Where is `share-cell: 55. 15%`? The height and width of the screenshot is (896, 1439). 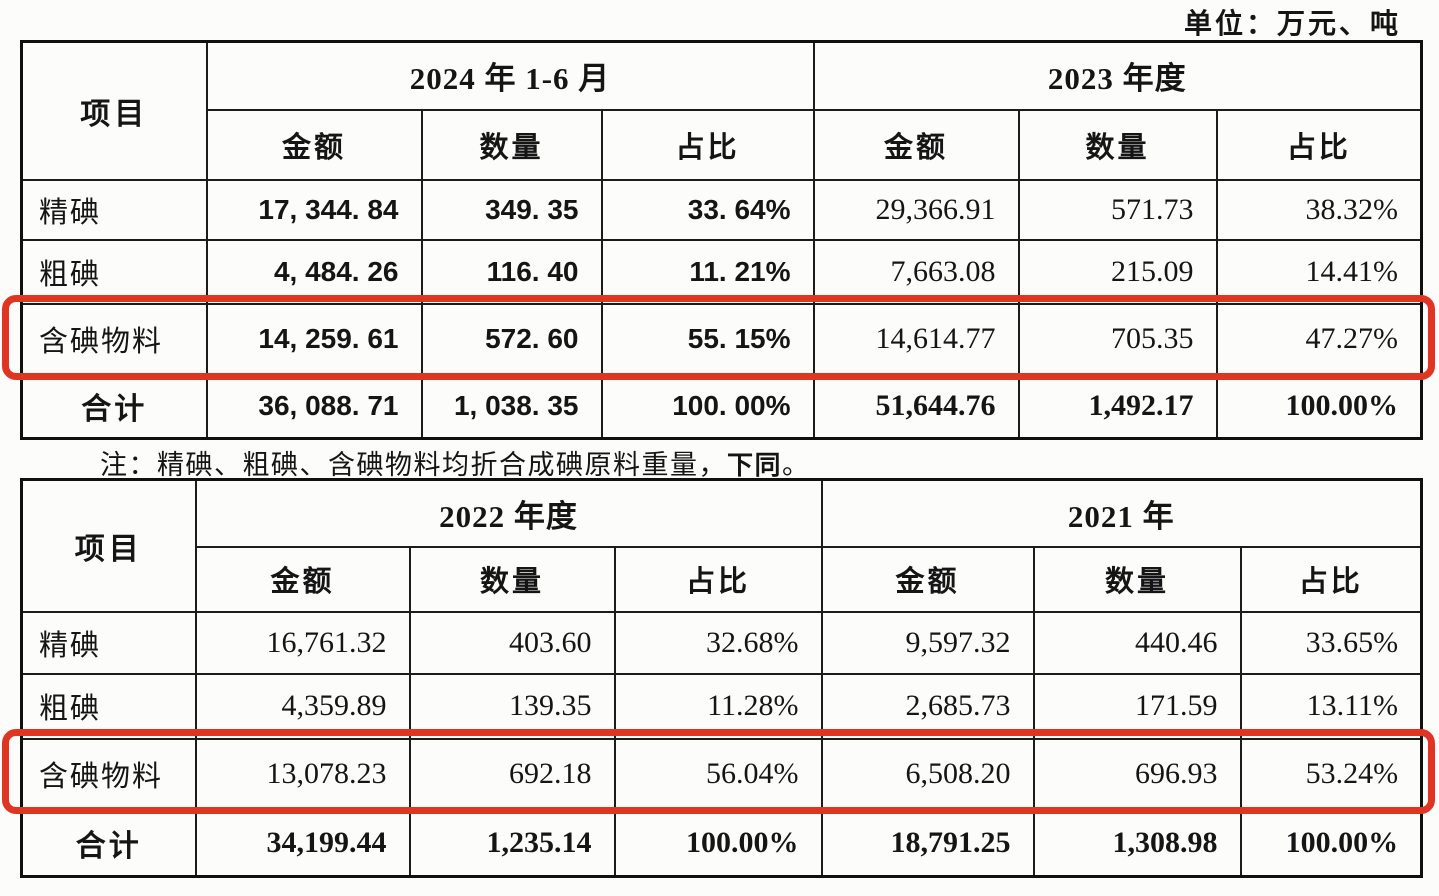 share-cell: 55. 15% is located at coordinates (707, 338).